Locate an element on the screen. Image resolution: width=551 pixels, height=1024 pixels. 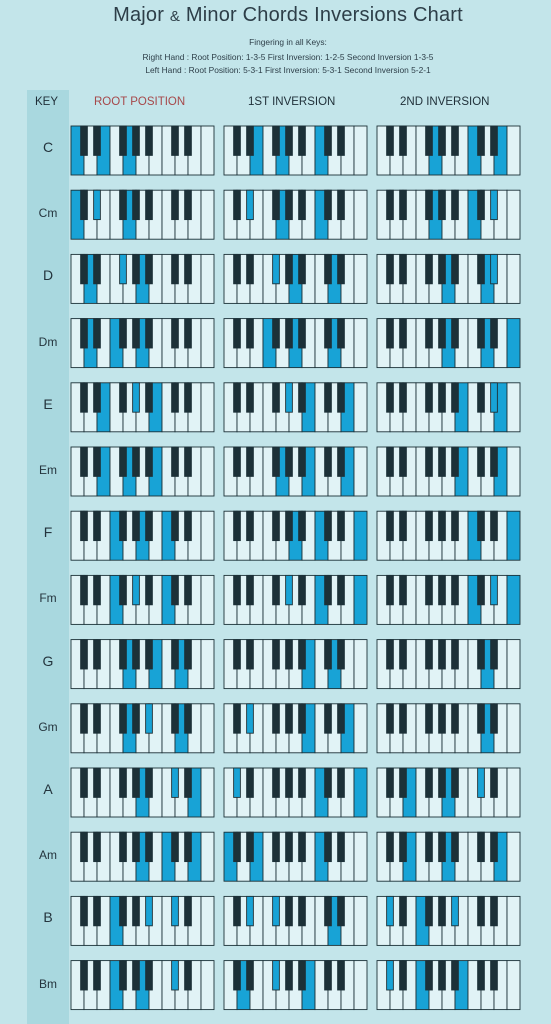
chord-label: C is located at coordinates (48, 147).